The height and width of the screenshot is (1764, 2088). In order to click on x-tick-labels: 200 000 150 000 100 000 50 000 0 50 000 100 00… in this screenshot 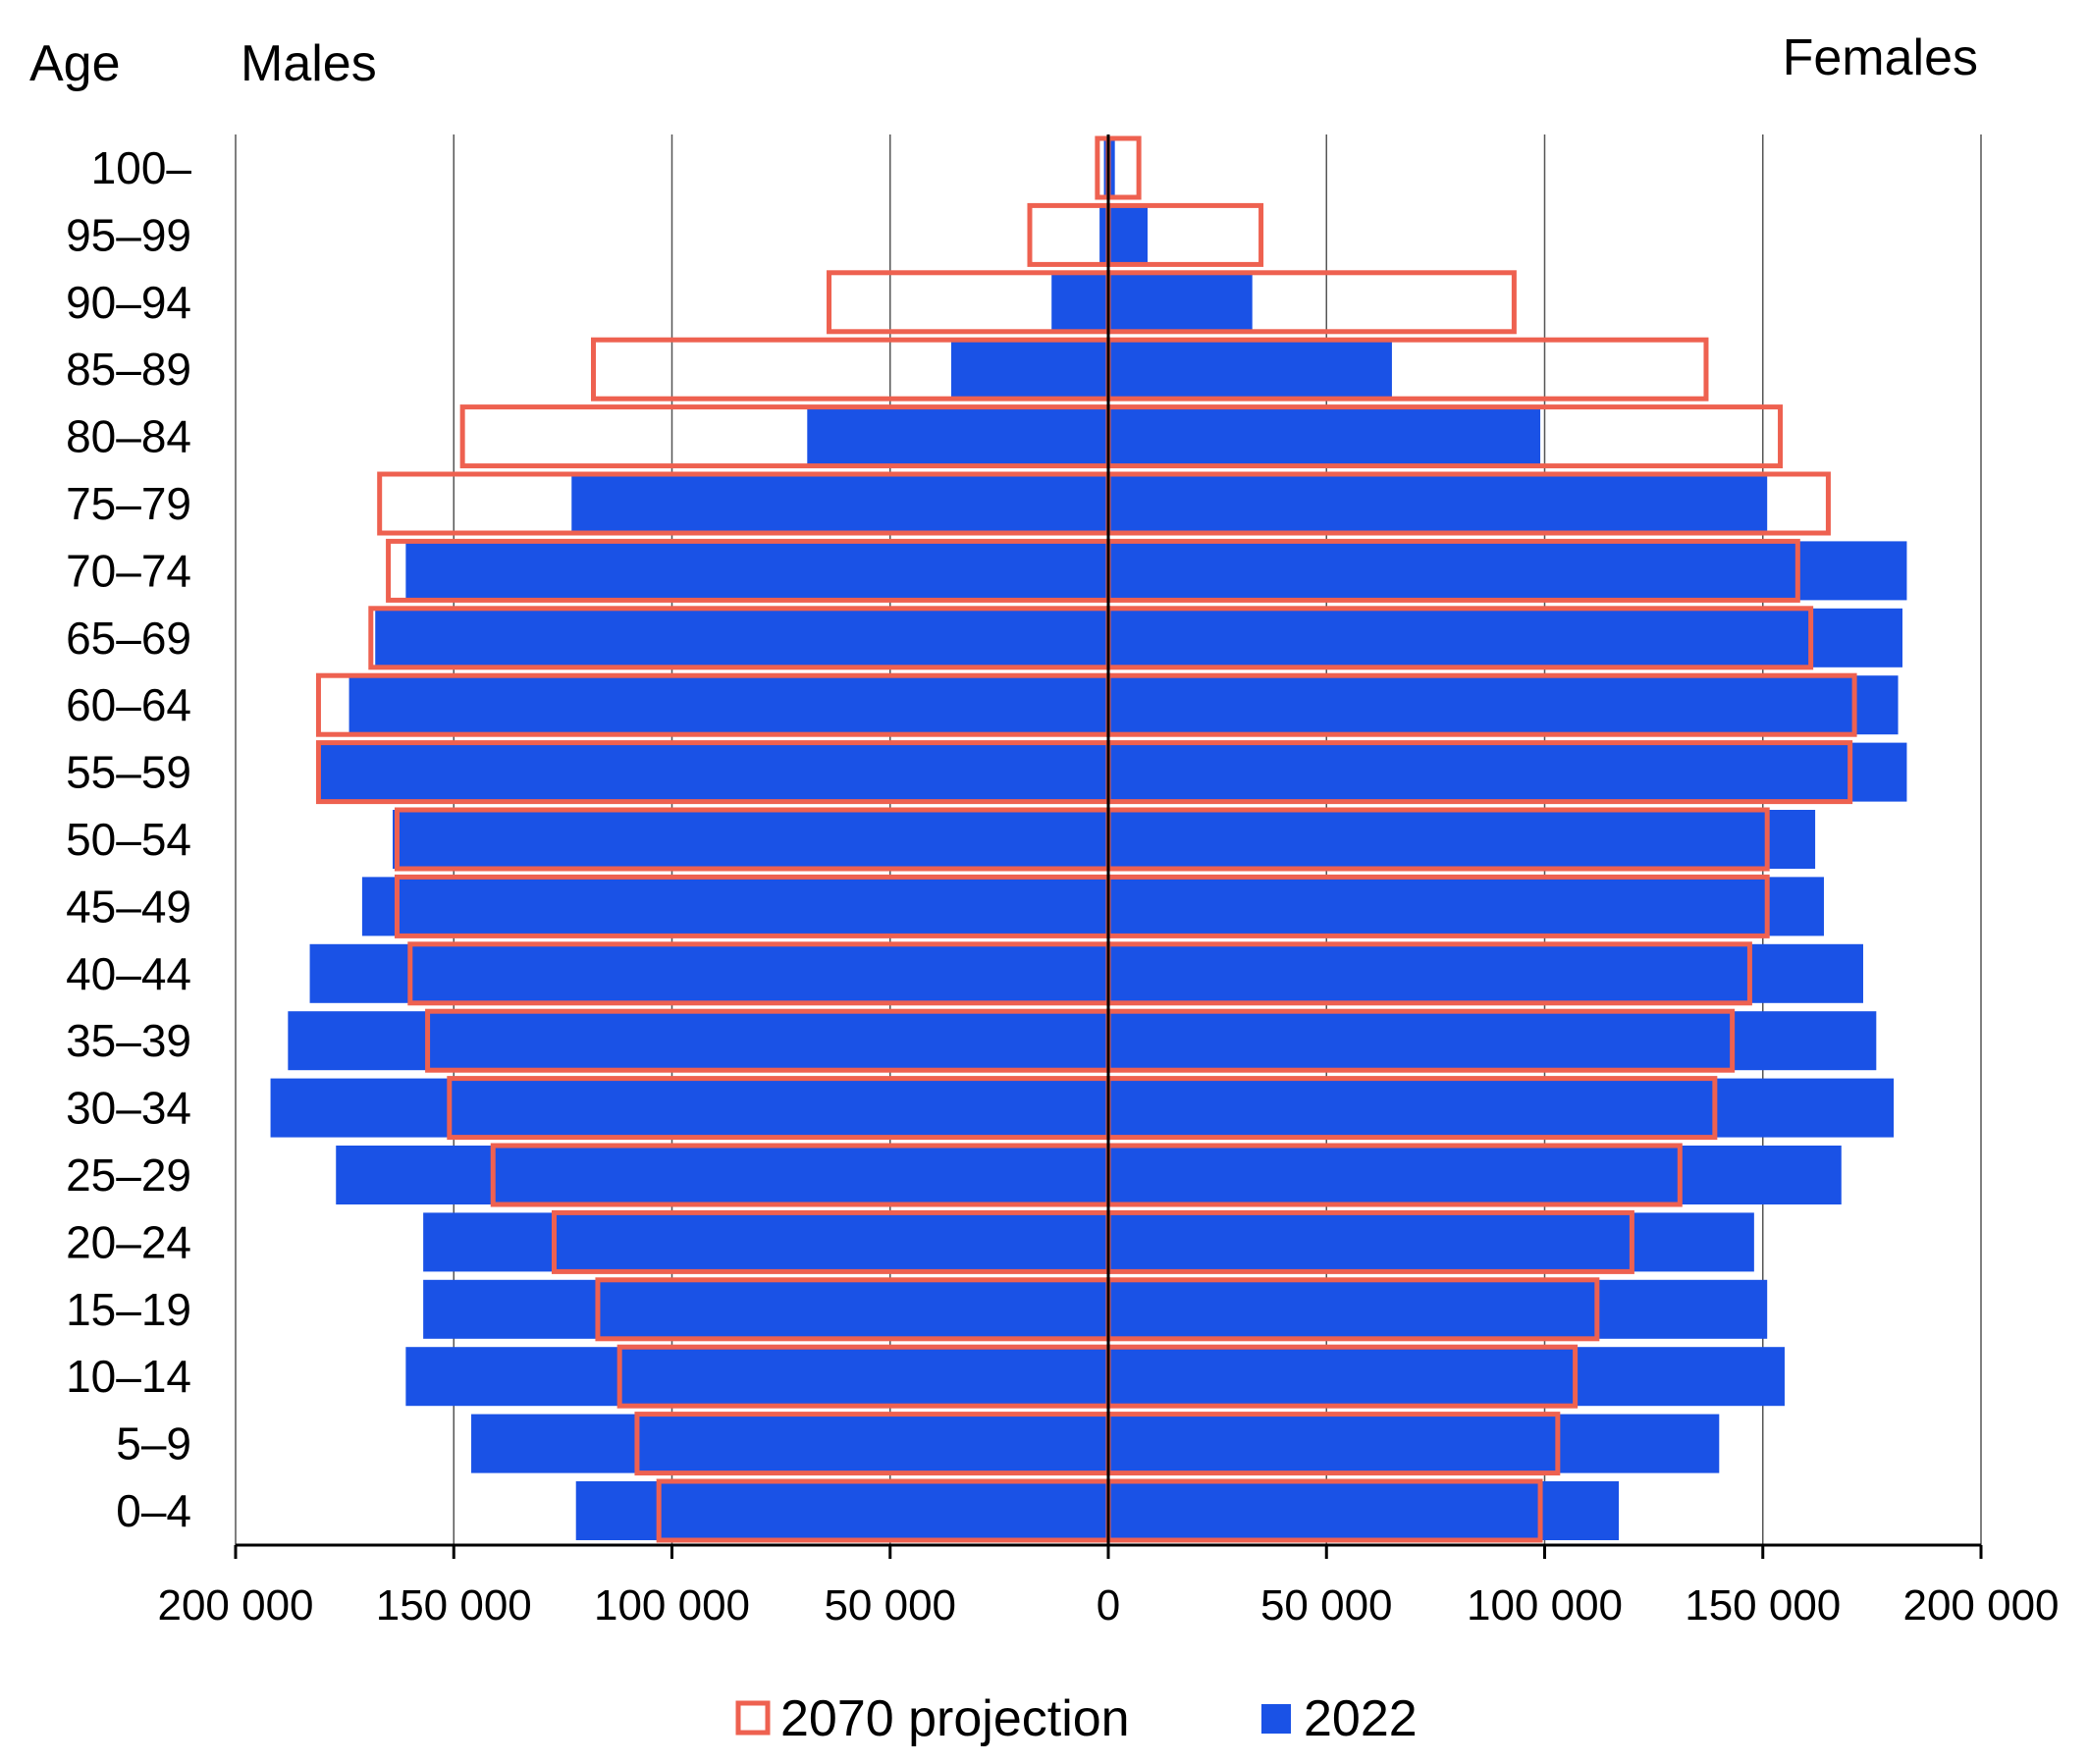, I will do `click(1108, 1605)`.